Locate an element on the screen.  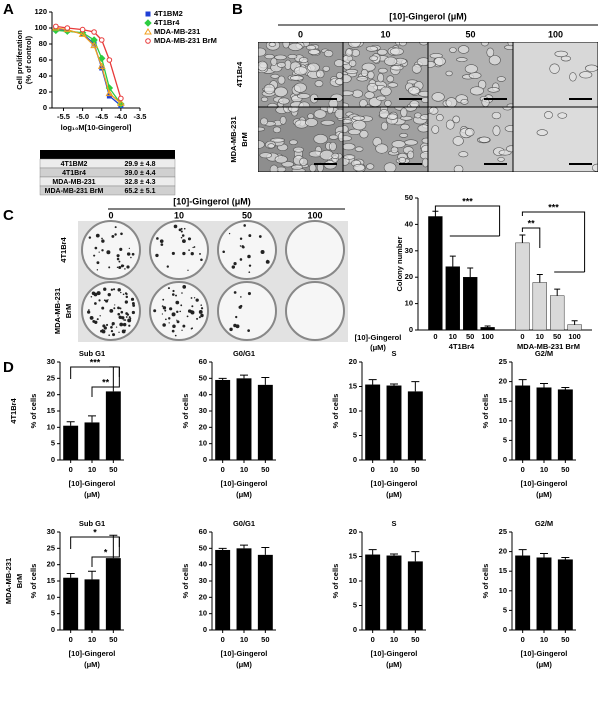
table-cell: 32.8 ± 4.3 is located at coordinates (139, 182).